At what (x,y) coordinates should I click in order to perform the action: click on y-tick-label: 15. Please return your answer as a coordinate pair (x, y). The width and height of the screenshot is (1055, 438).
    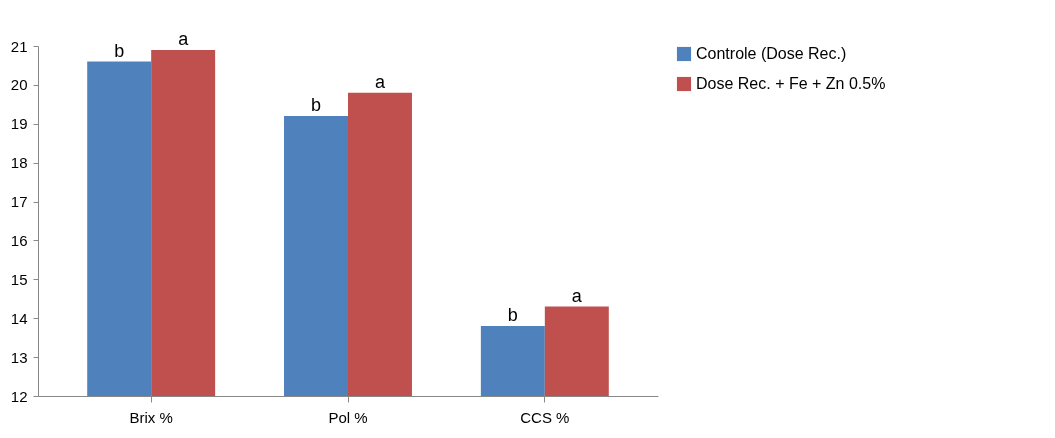
    Looking at the image, I should click on (19, 279).